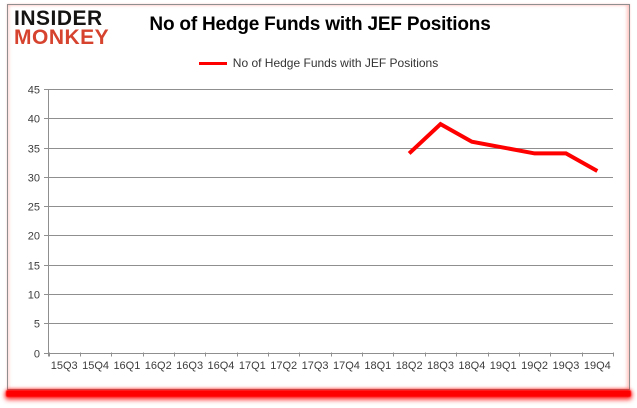 The image size is (637, 408). Describe the element at coordinates (335, 63) in the screenshot. I see `legend-label: No of Hedge Funds with JEF Positions` at that location.